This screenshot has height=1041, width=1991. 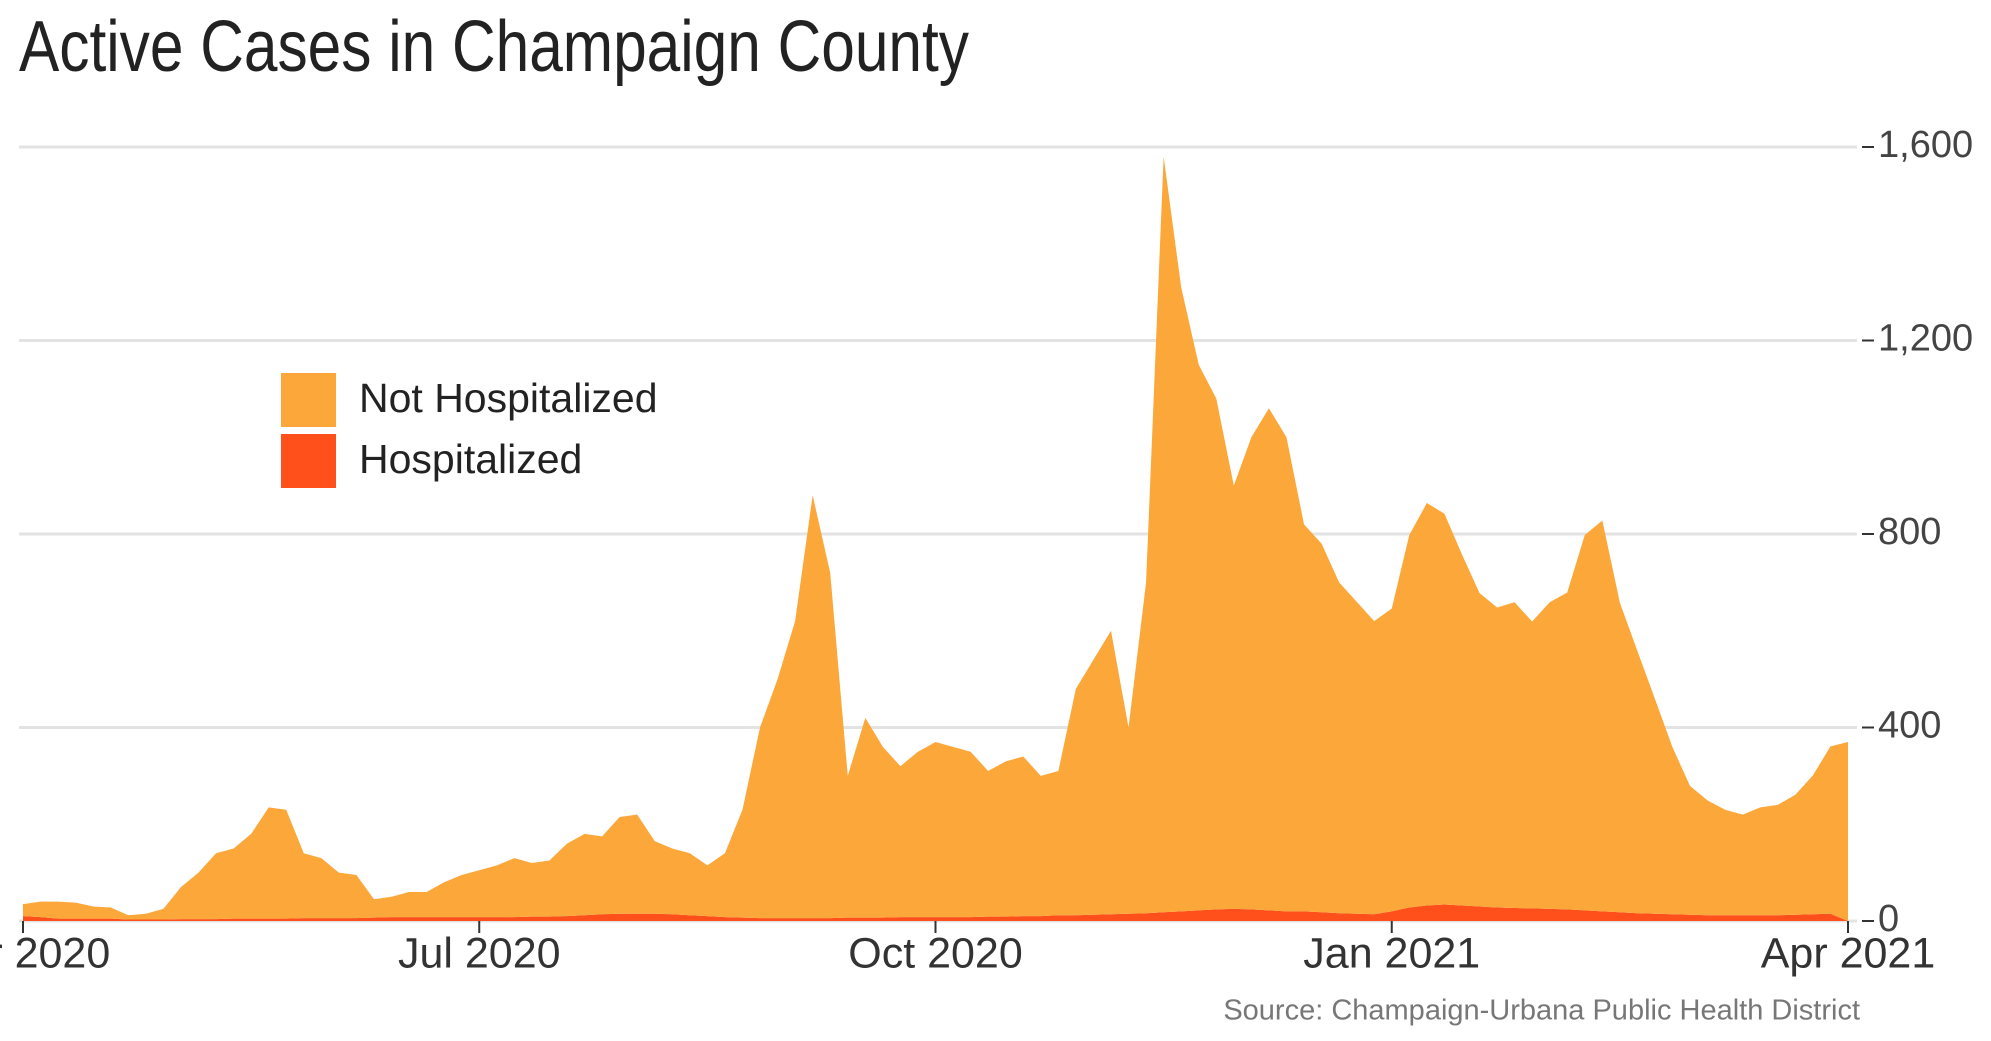 What do you see at coordinates (470, 459) in the screenshot?
I see `legend-label: Hospitalized` at bounding box center [470, 459].